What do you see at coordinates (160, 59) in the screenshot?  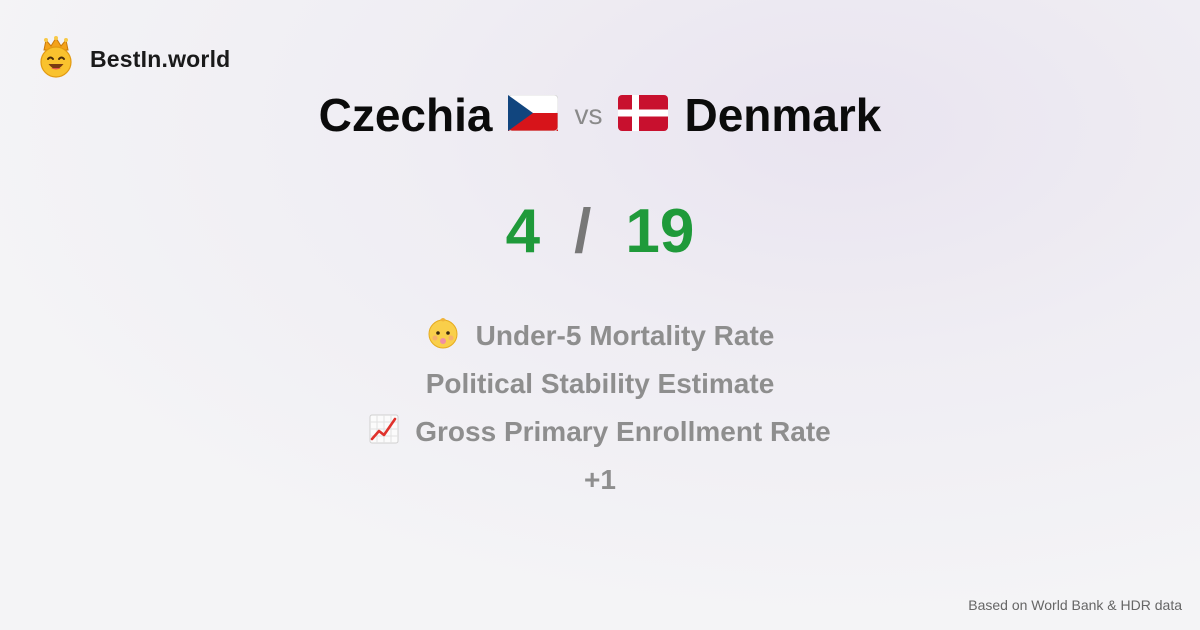 I see `brand-name: BestIn.world` at bounding box center [160, 59].